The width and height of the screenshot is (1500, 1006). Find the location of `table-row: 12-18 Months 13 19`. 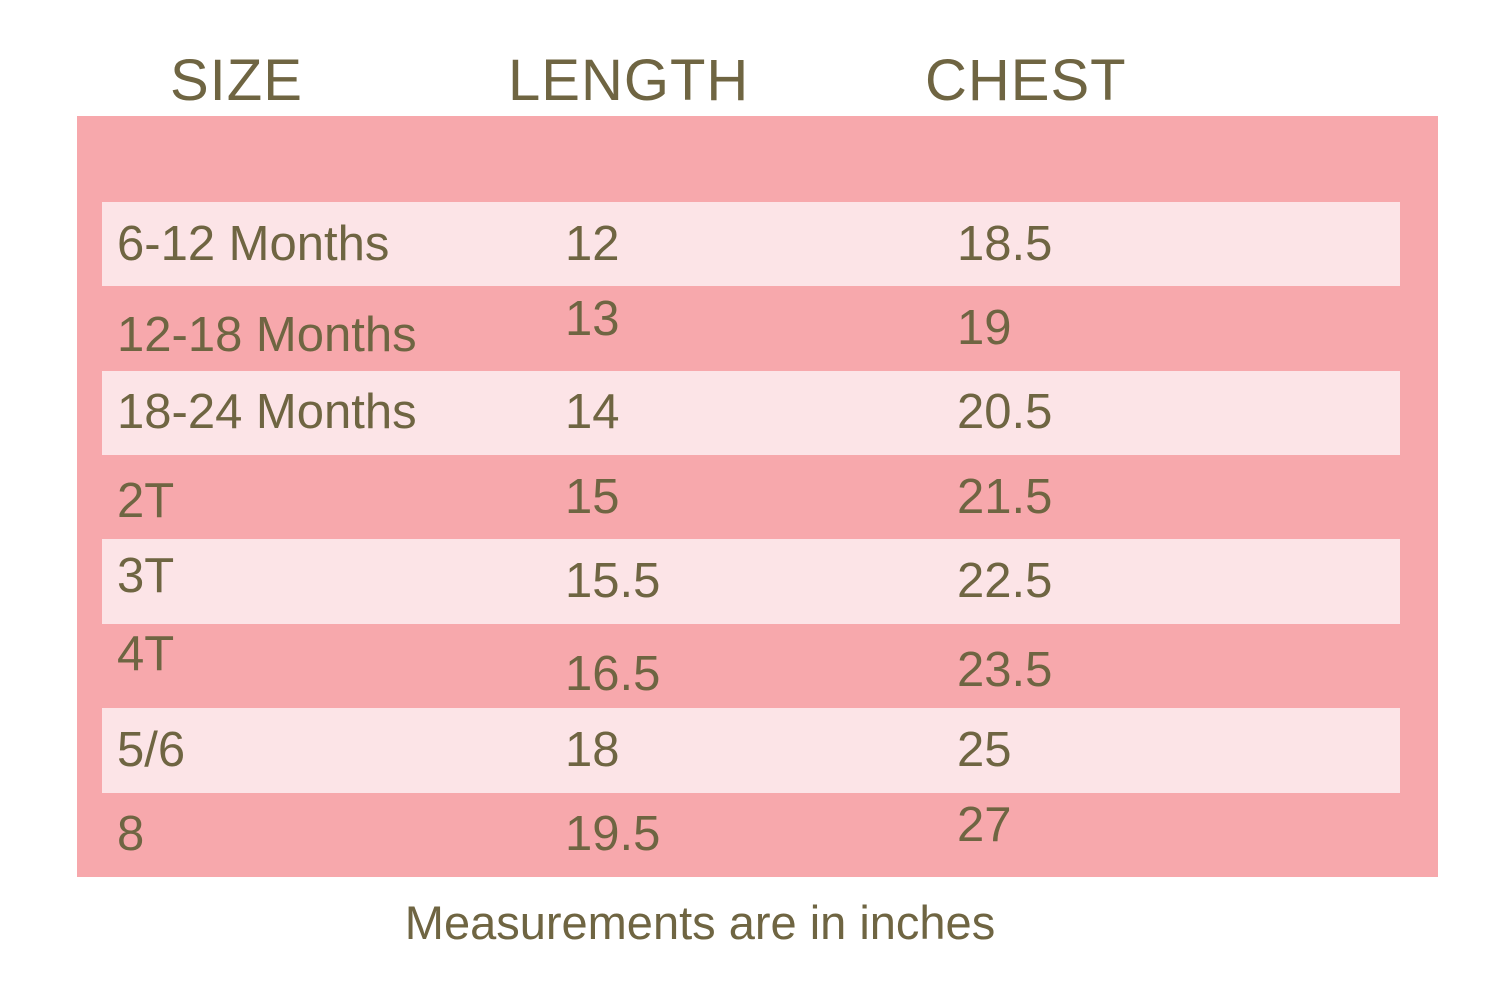

table-row: 12-18 Months 13 19 is located at coordinates (757, 328).